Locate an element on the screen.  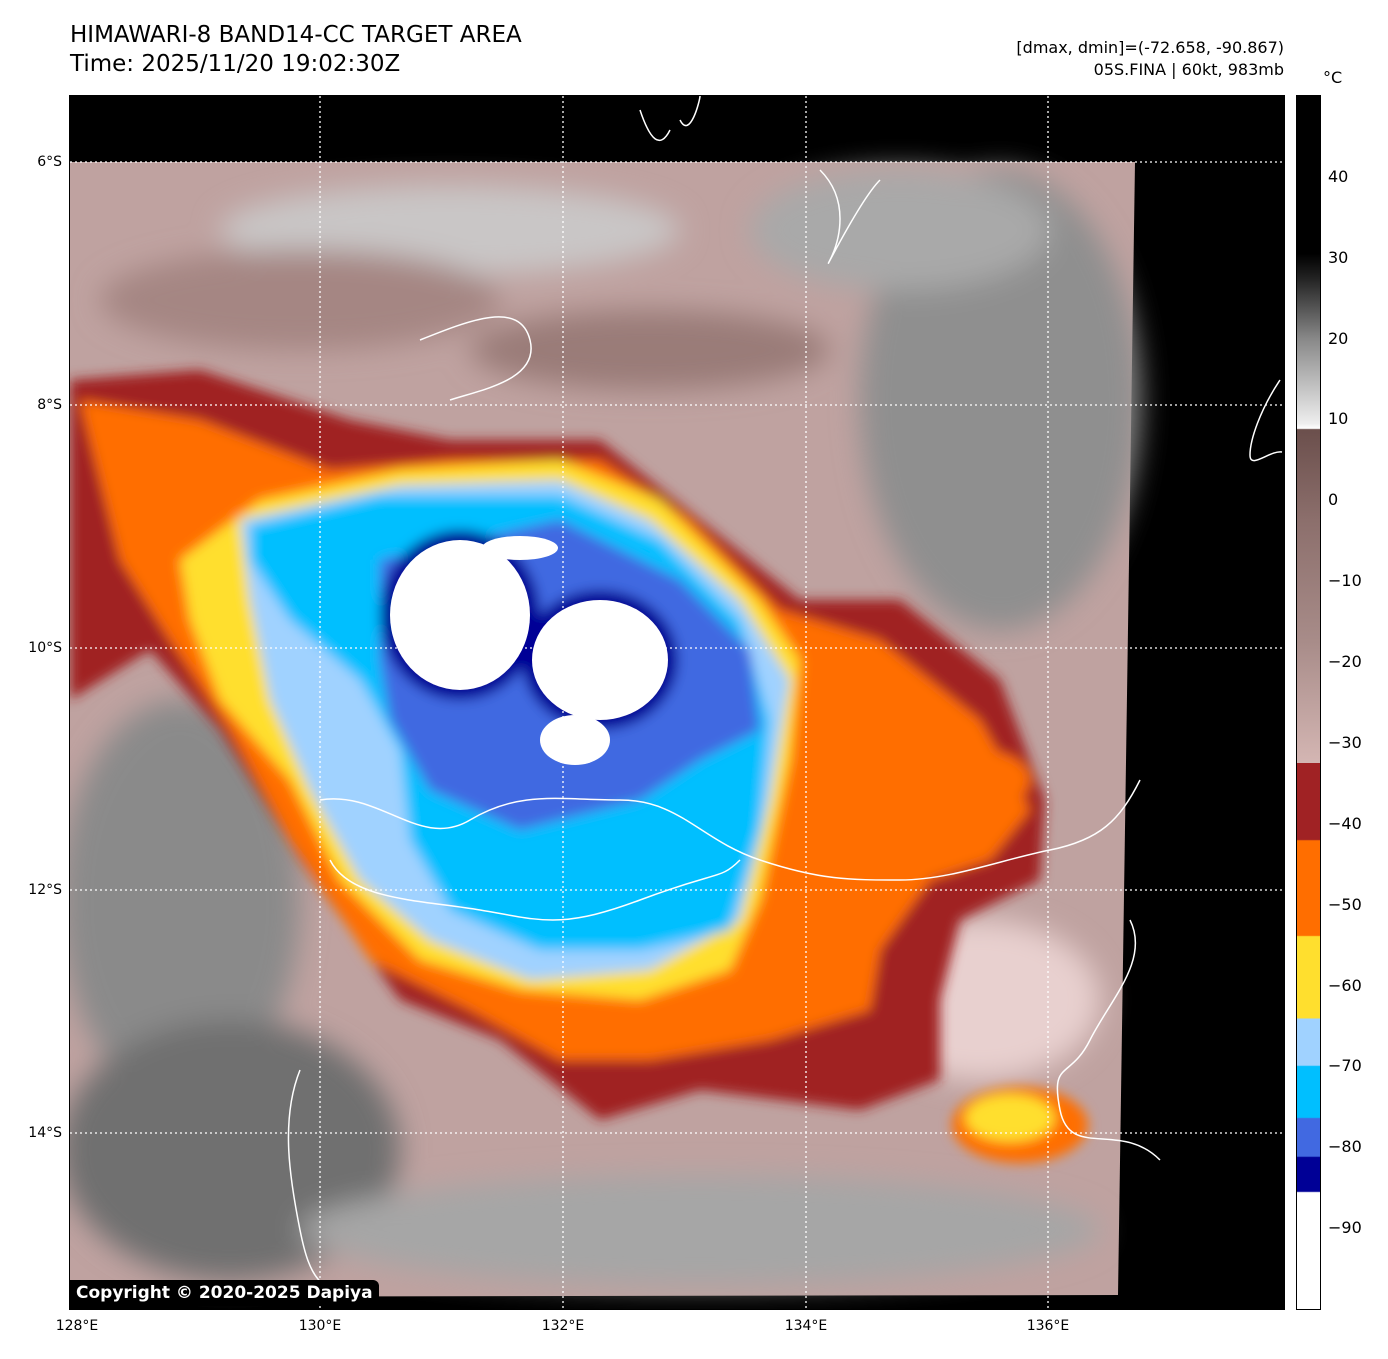
dmax-dmin-label: [dmax, dmin]=(-72.658, -90.867) is located at coordinates (1150, 47).